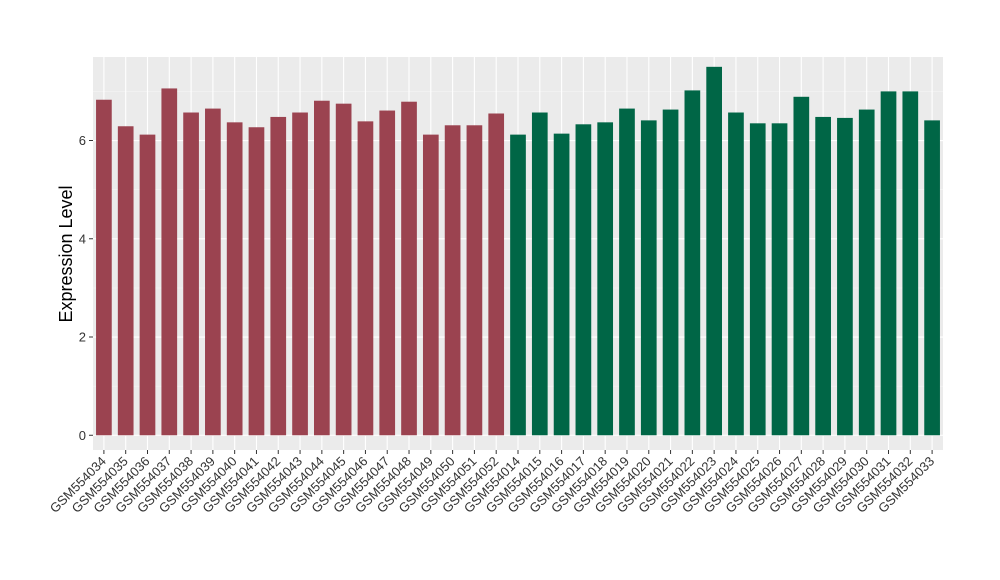 The image size is (1000, 580). What do you see at coordinates (670, 272) in the screenshot?
I see `bar-GSM554021` at bounding box center [670, 272].